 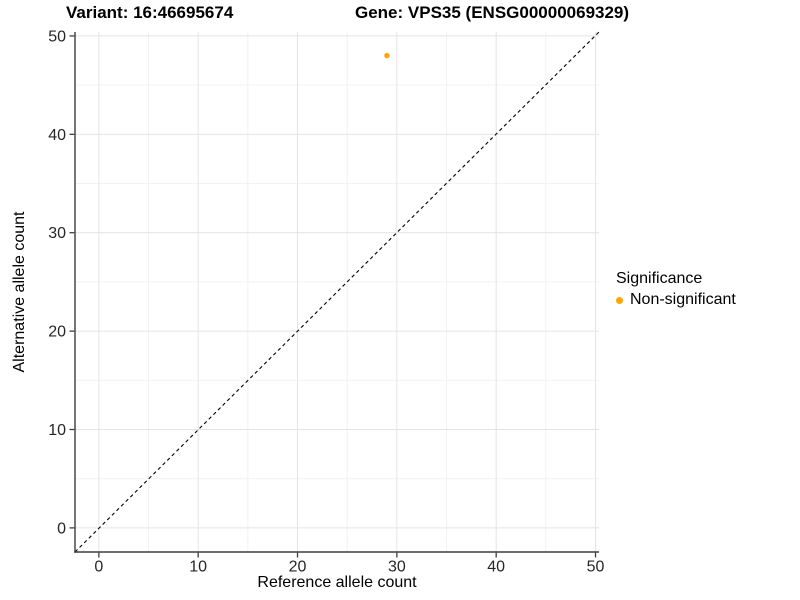 I want to click on legend-item: Non-significant, so click(x=676, y=300).